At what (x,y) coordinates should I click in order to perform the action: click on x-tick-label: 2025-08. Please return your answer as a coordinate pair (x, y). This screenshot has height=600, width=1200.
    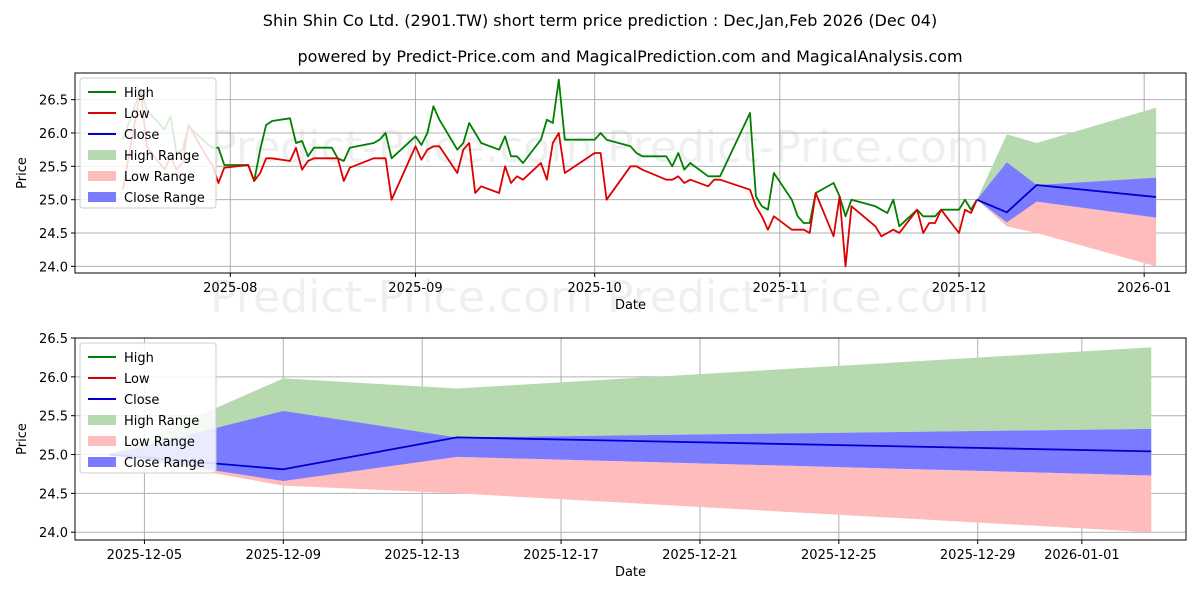
    Looking at the image, I should click on (230, 288).